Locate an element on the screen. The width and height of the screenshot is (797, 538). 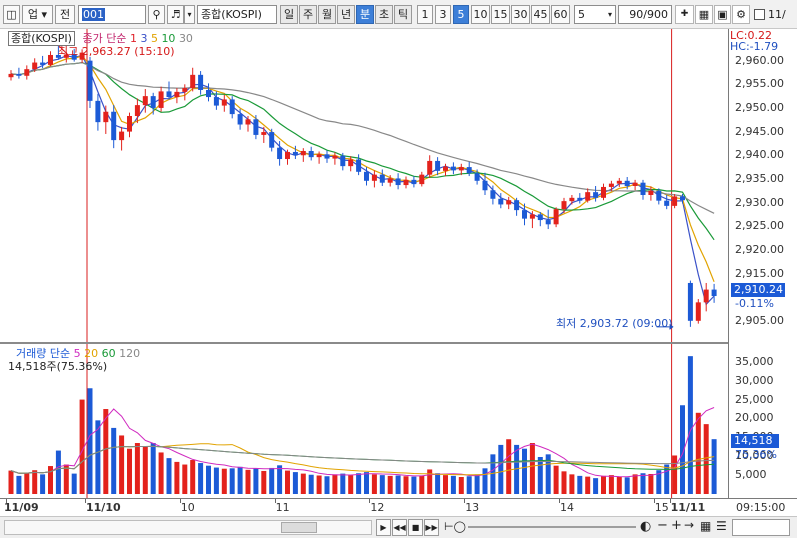
interval-15: 15 is located at coordinates (500, 14).